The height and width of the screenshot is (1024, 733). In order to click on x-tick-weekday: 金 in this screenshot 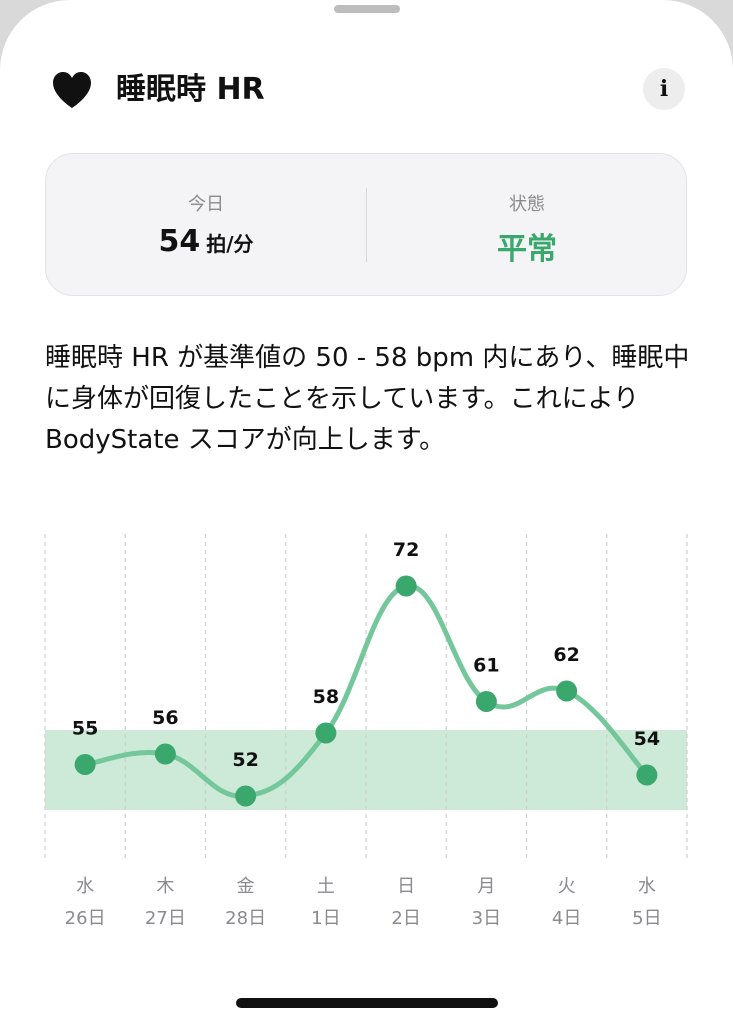, I will do `click(246, 886)`.